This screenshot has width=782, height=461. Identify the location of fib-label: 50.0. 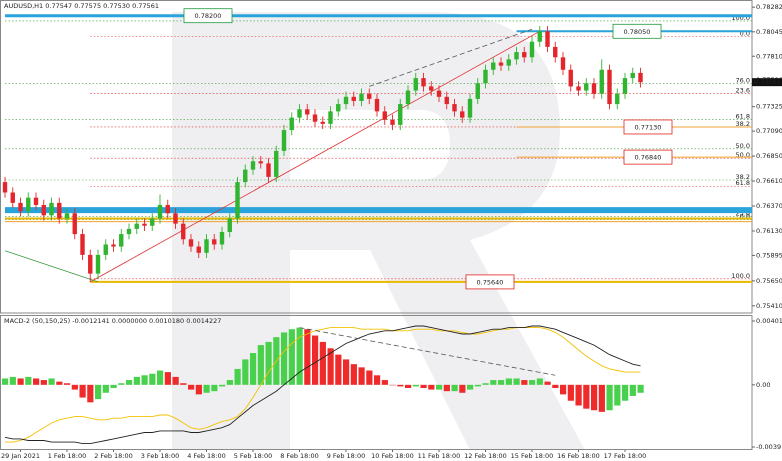
(743, 155).